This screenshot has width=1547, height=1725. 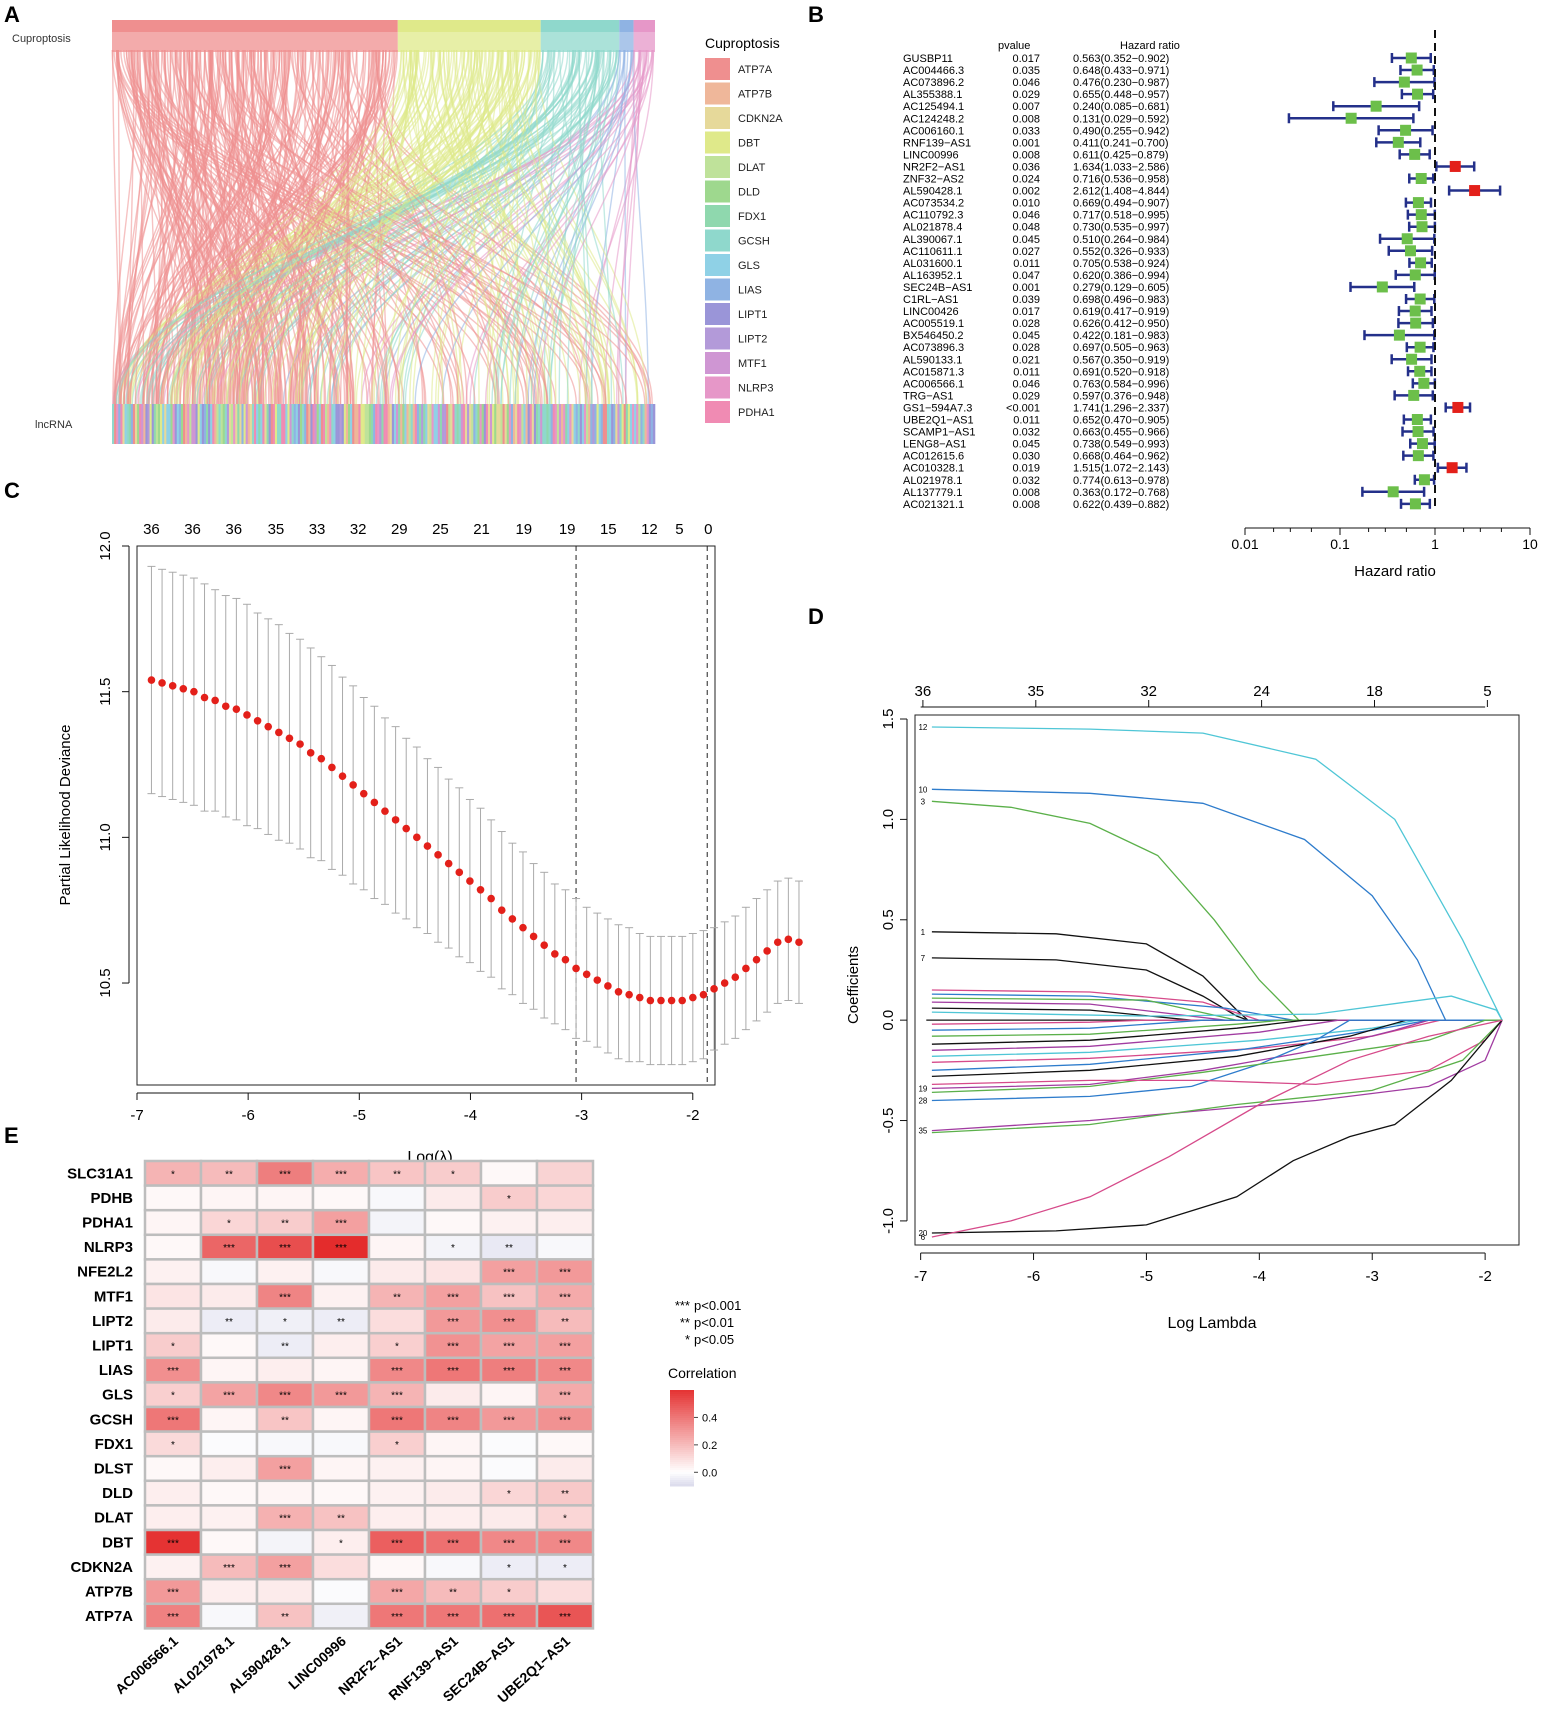 What do you see at coordinates (117, 1395) in the screenshot?
I see `heatmap-row-label: GLS` at bounding box center [117, 1395].